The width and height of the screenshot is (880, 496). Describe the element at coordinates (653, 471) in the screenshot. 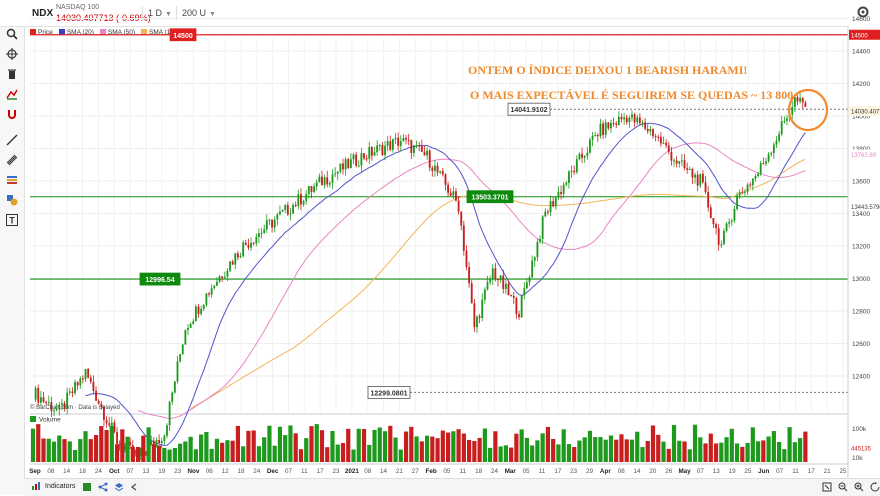

I see `x-axis-label: 20` at that location.